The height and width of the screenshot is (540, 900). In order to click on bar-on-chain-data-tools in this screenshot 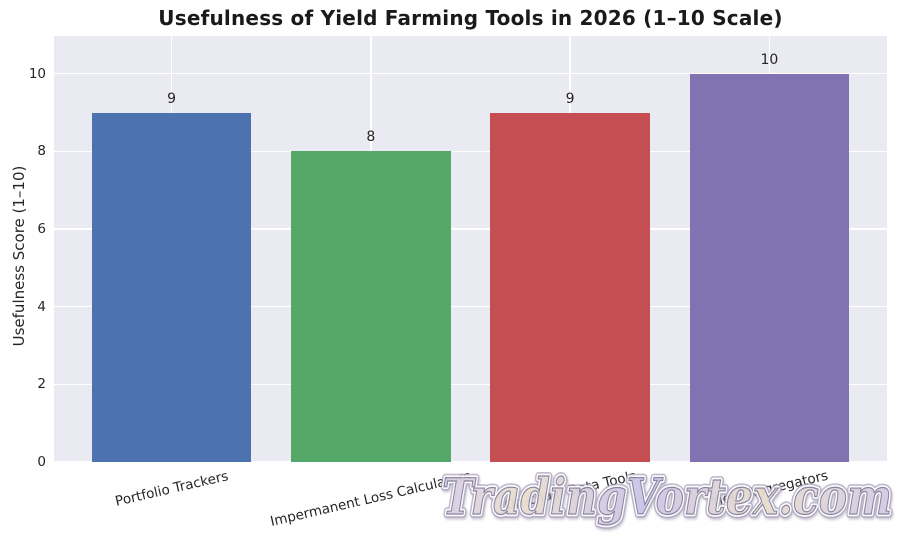, I will do `click(570, 287)`.